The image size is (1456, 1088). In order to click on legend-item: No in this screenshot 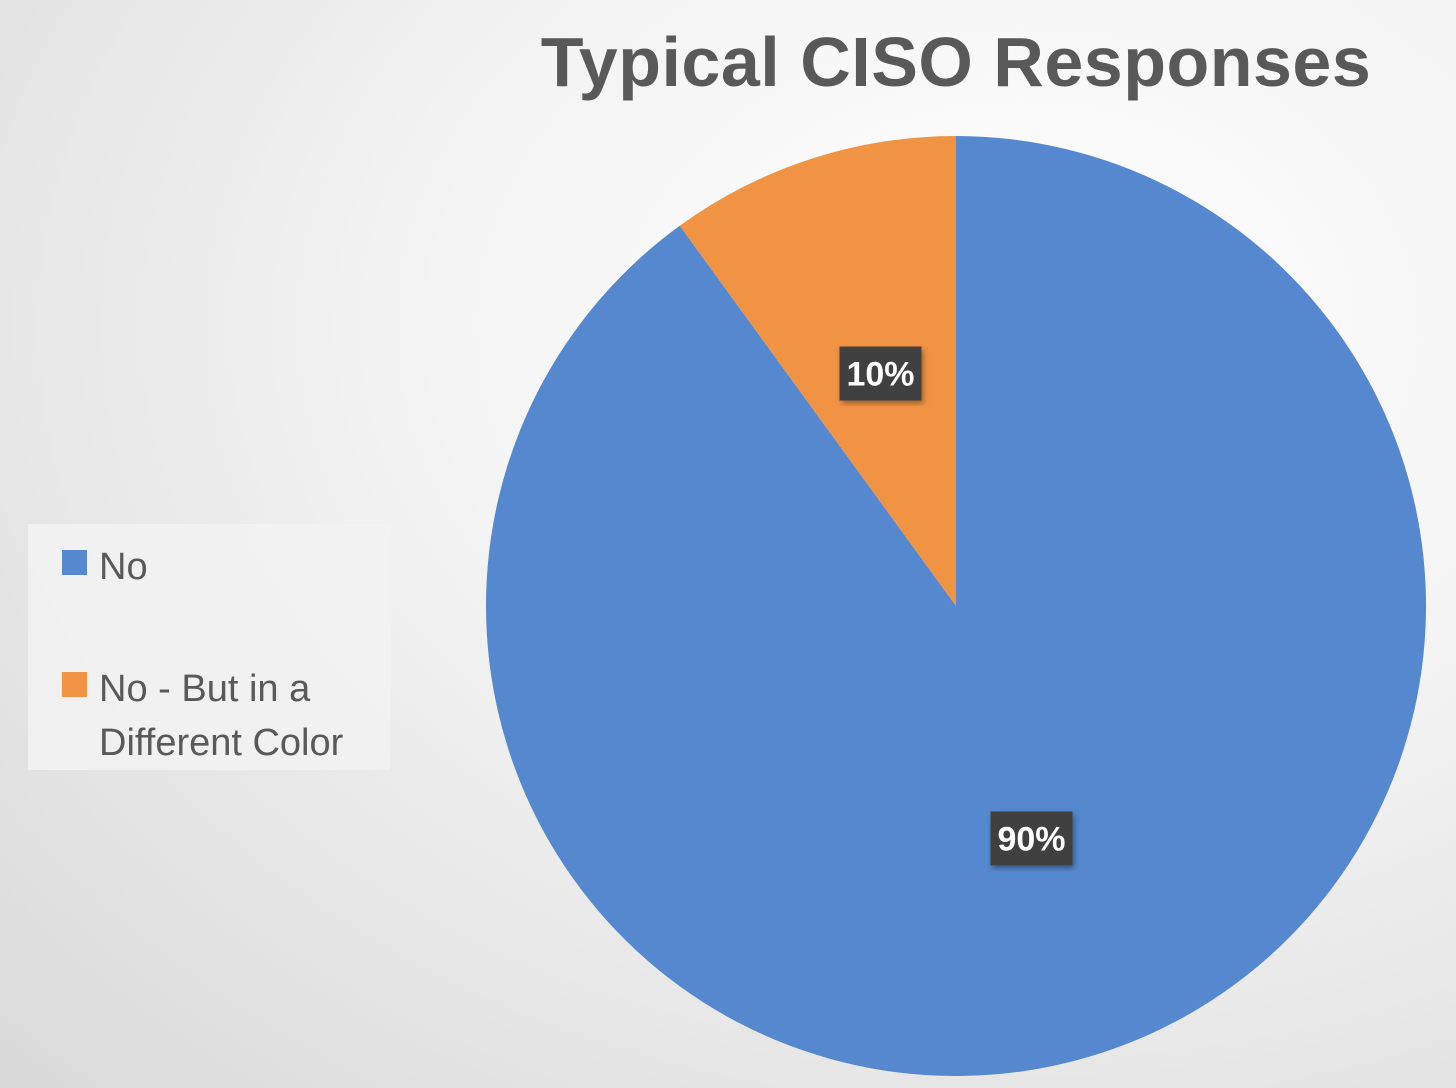, I will do `click(225, 567)`.